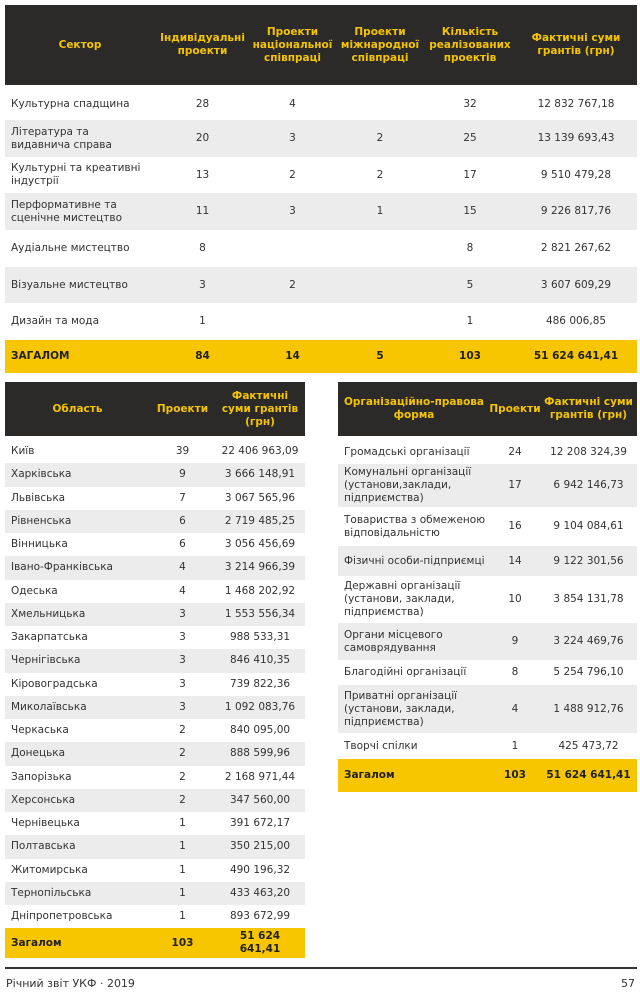 The width and height of the screenshot is (640, 995). I want to click on cell-value: 846 410,35, so click(260, 660).